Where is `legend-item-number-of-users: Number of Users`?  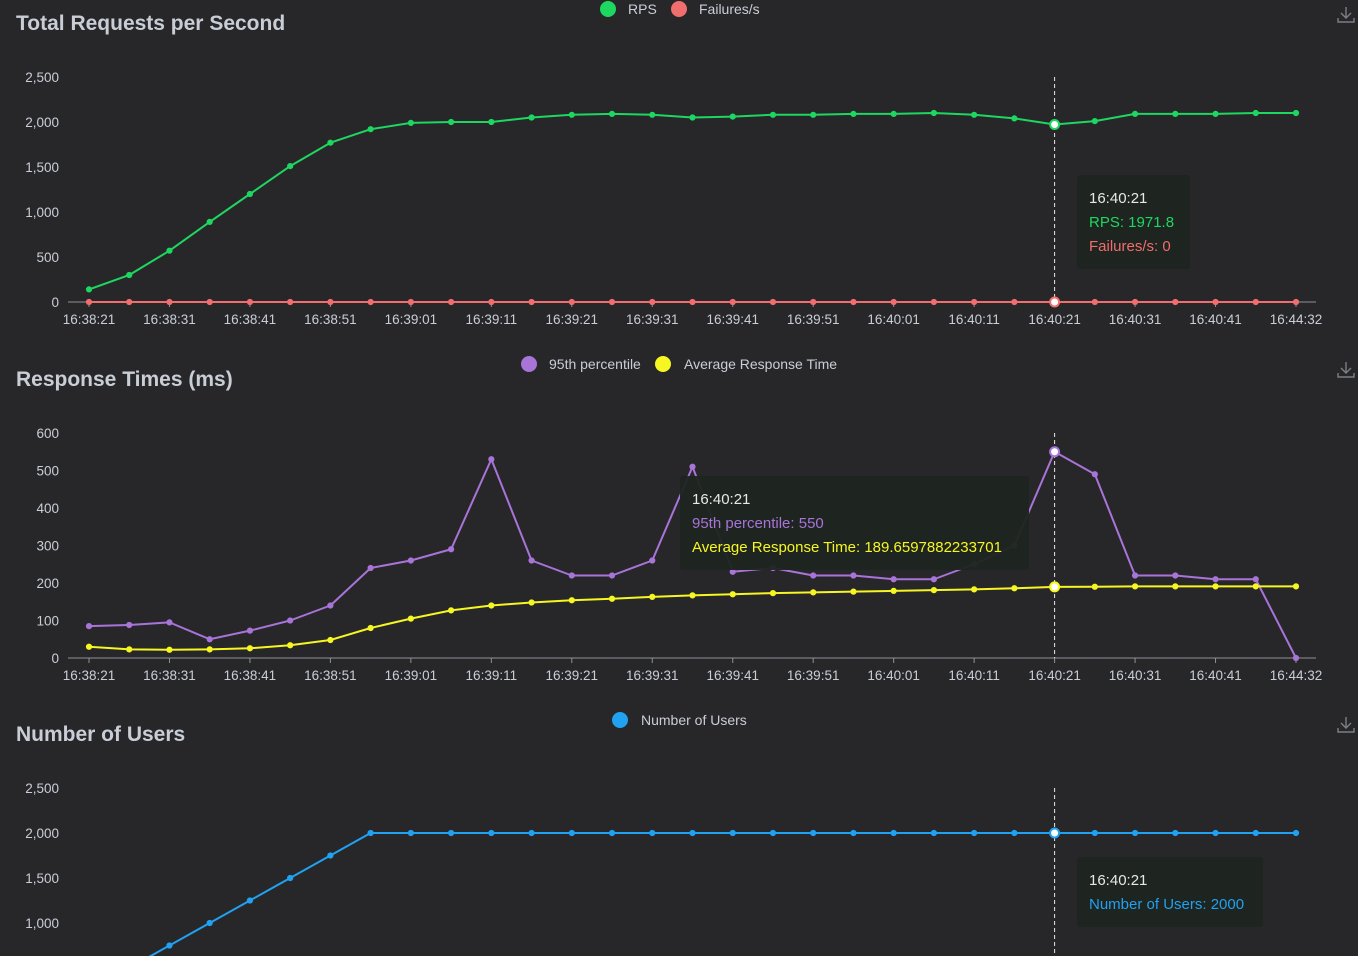 legend-item-number-of-users: Number of Users is located at coordinates (679, 720).